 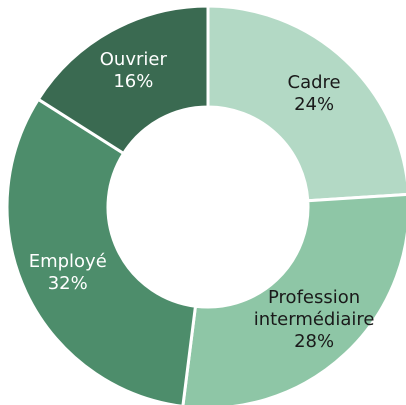 I want to click on value-label: 24%, so click(x=314, y=104).